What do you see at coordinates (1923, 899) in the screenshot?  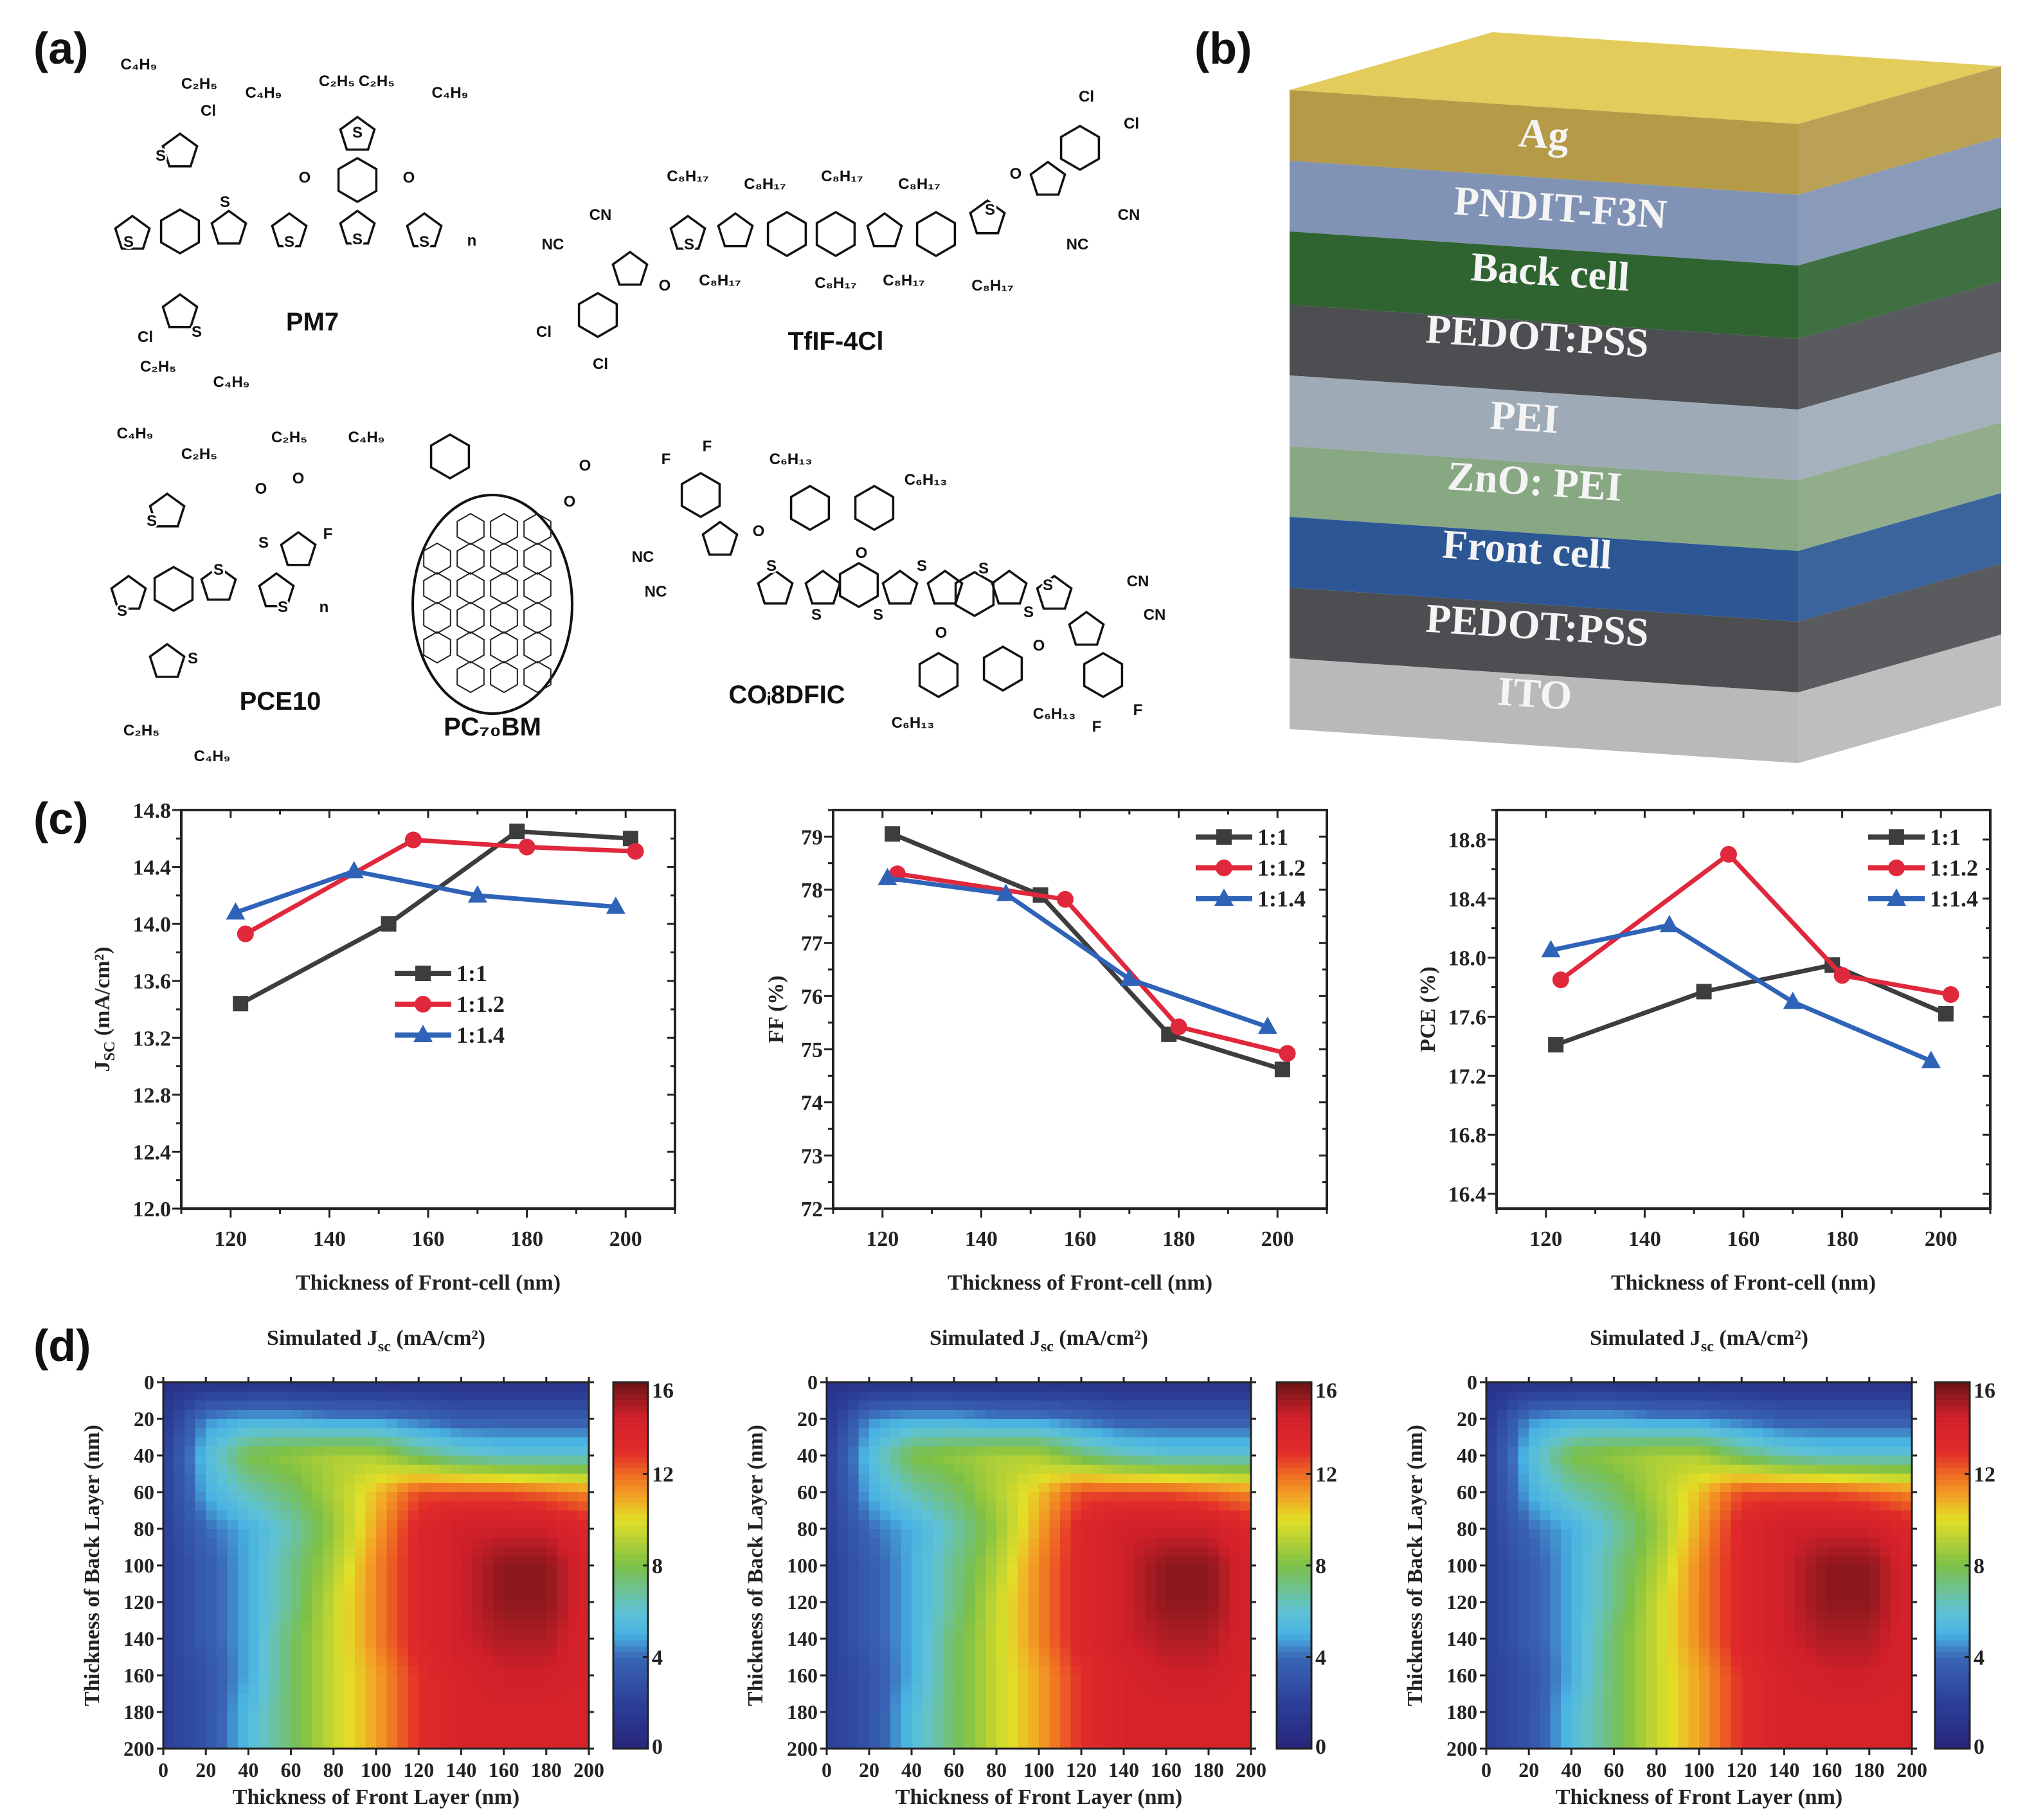 I see `legend-item: 1:1.4` at bounding box center [1923, 899].